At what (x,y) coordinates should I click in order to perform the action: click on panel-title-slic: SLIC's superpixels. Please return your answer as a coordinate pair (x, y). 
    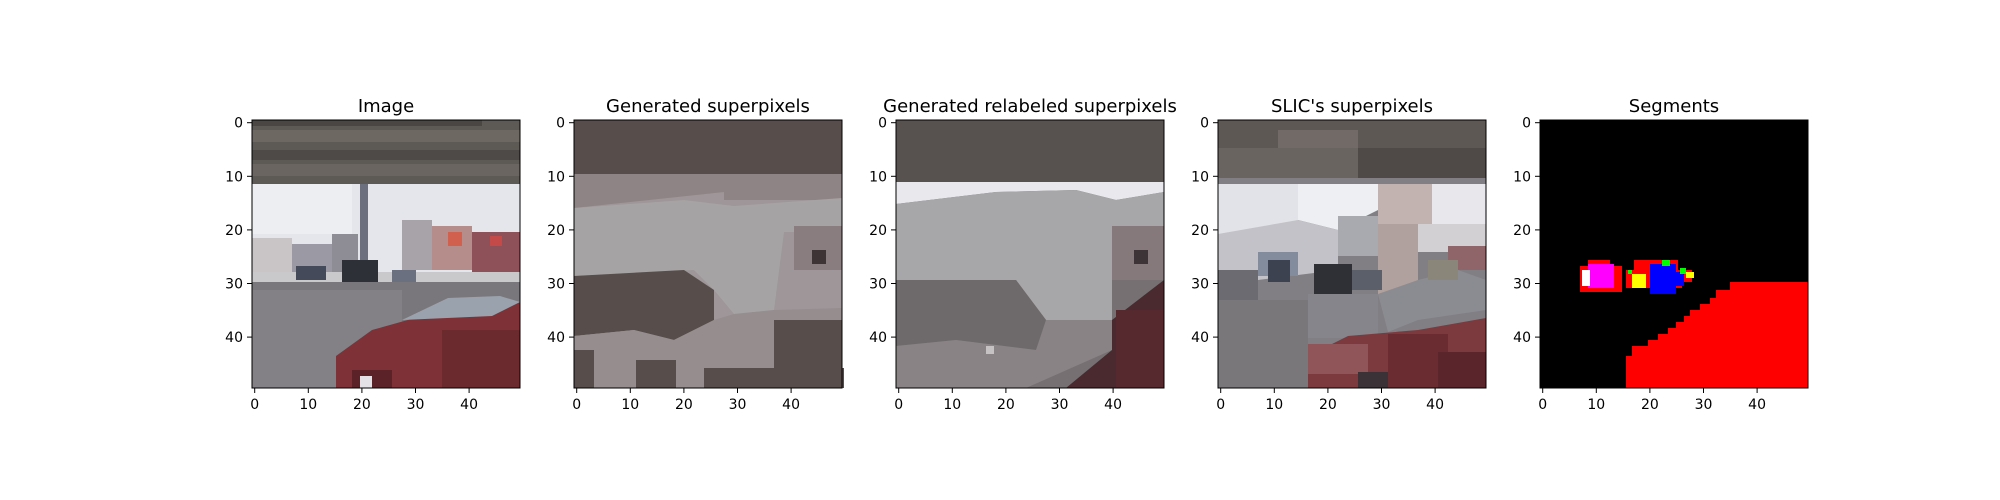
    Looking at the image, I should click on (1352, 106).